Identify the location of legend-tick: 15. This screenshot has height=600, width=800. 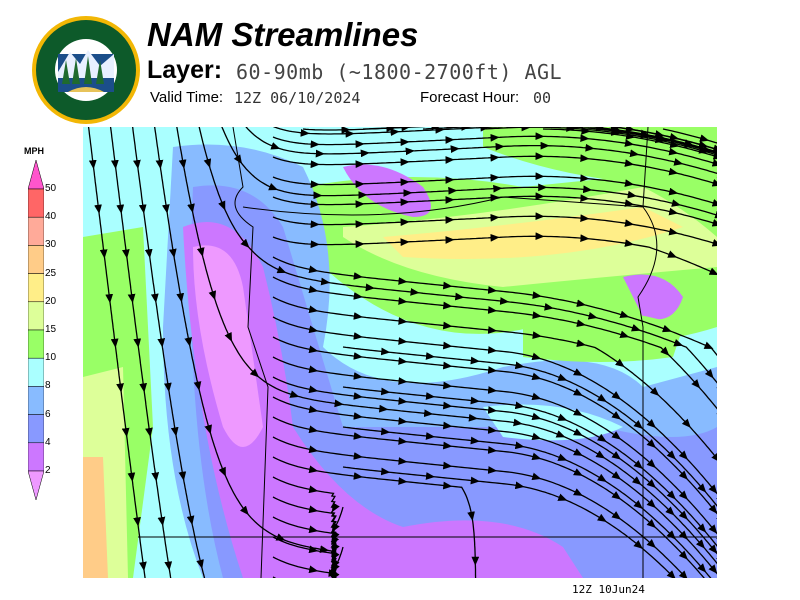
(51, 329).